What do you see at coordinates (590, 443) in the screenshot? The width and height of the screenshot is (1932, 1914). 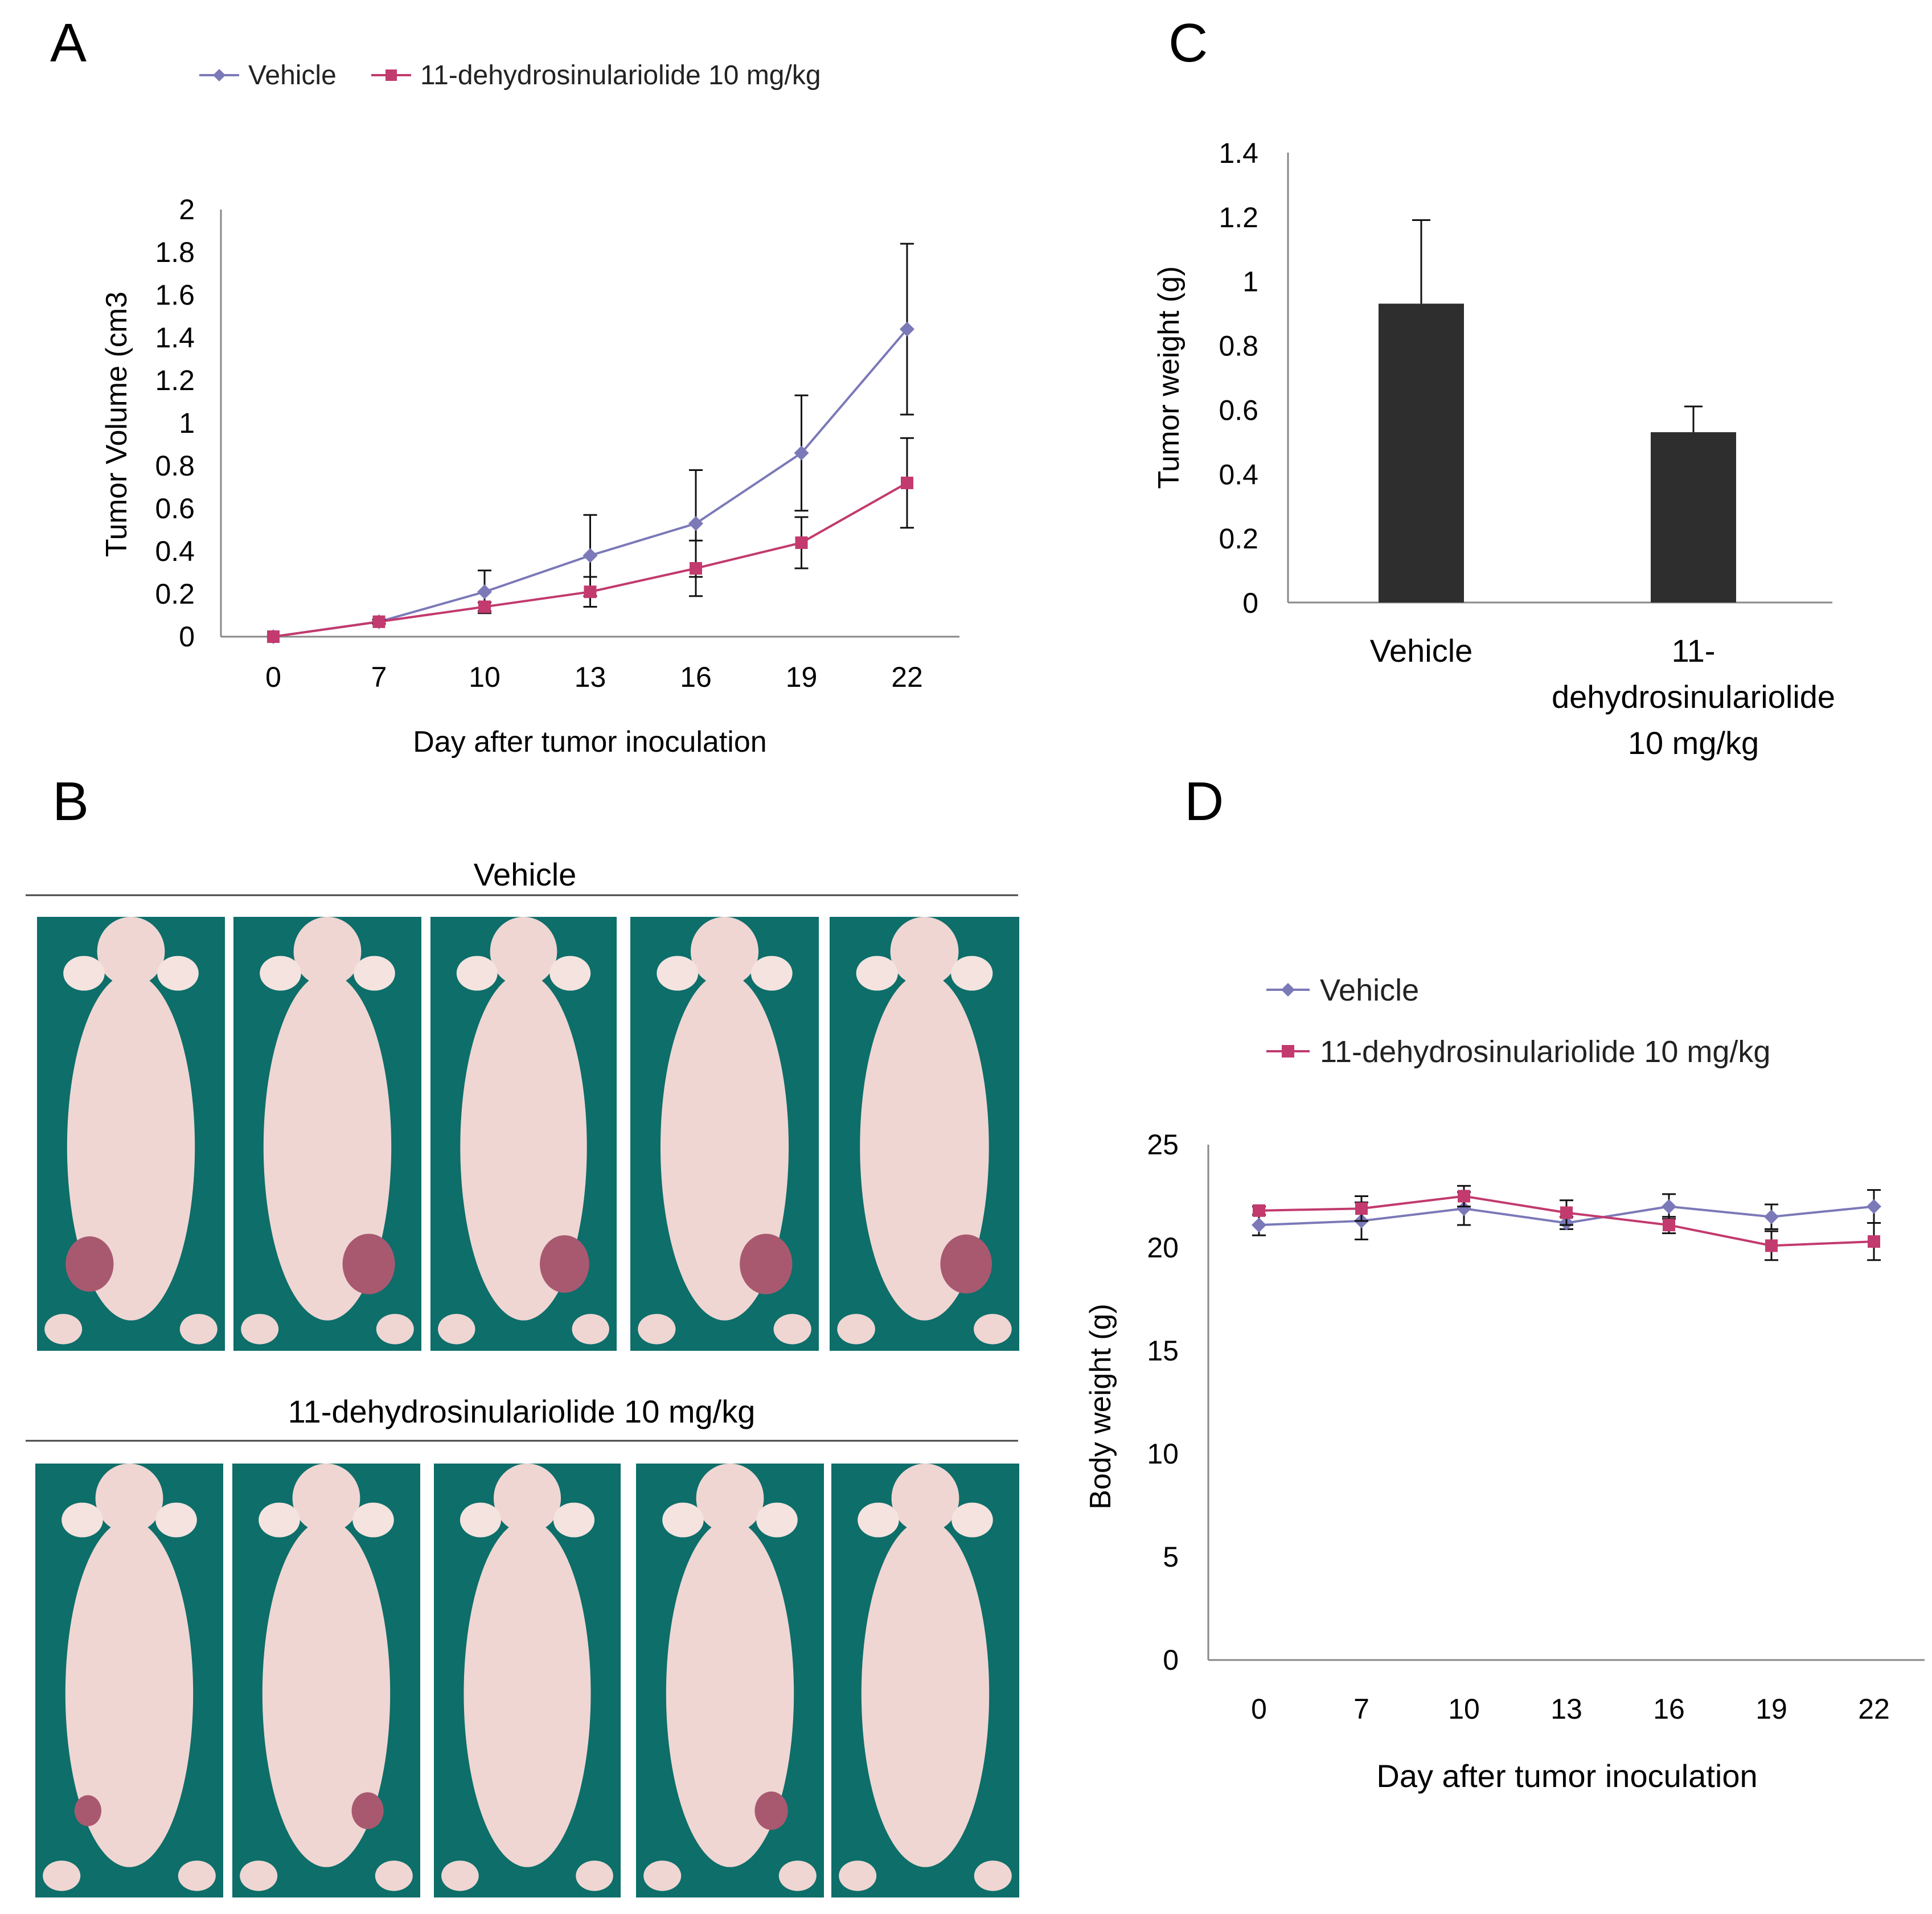 I see `series-a` at bounding box center [590, 443].